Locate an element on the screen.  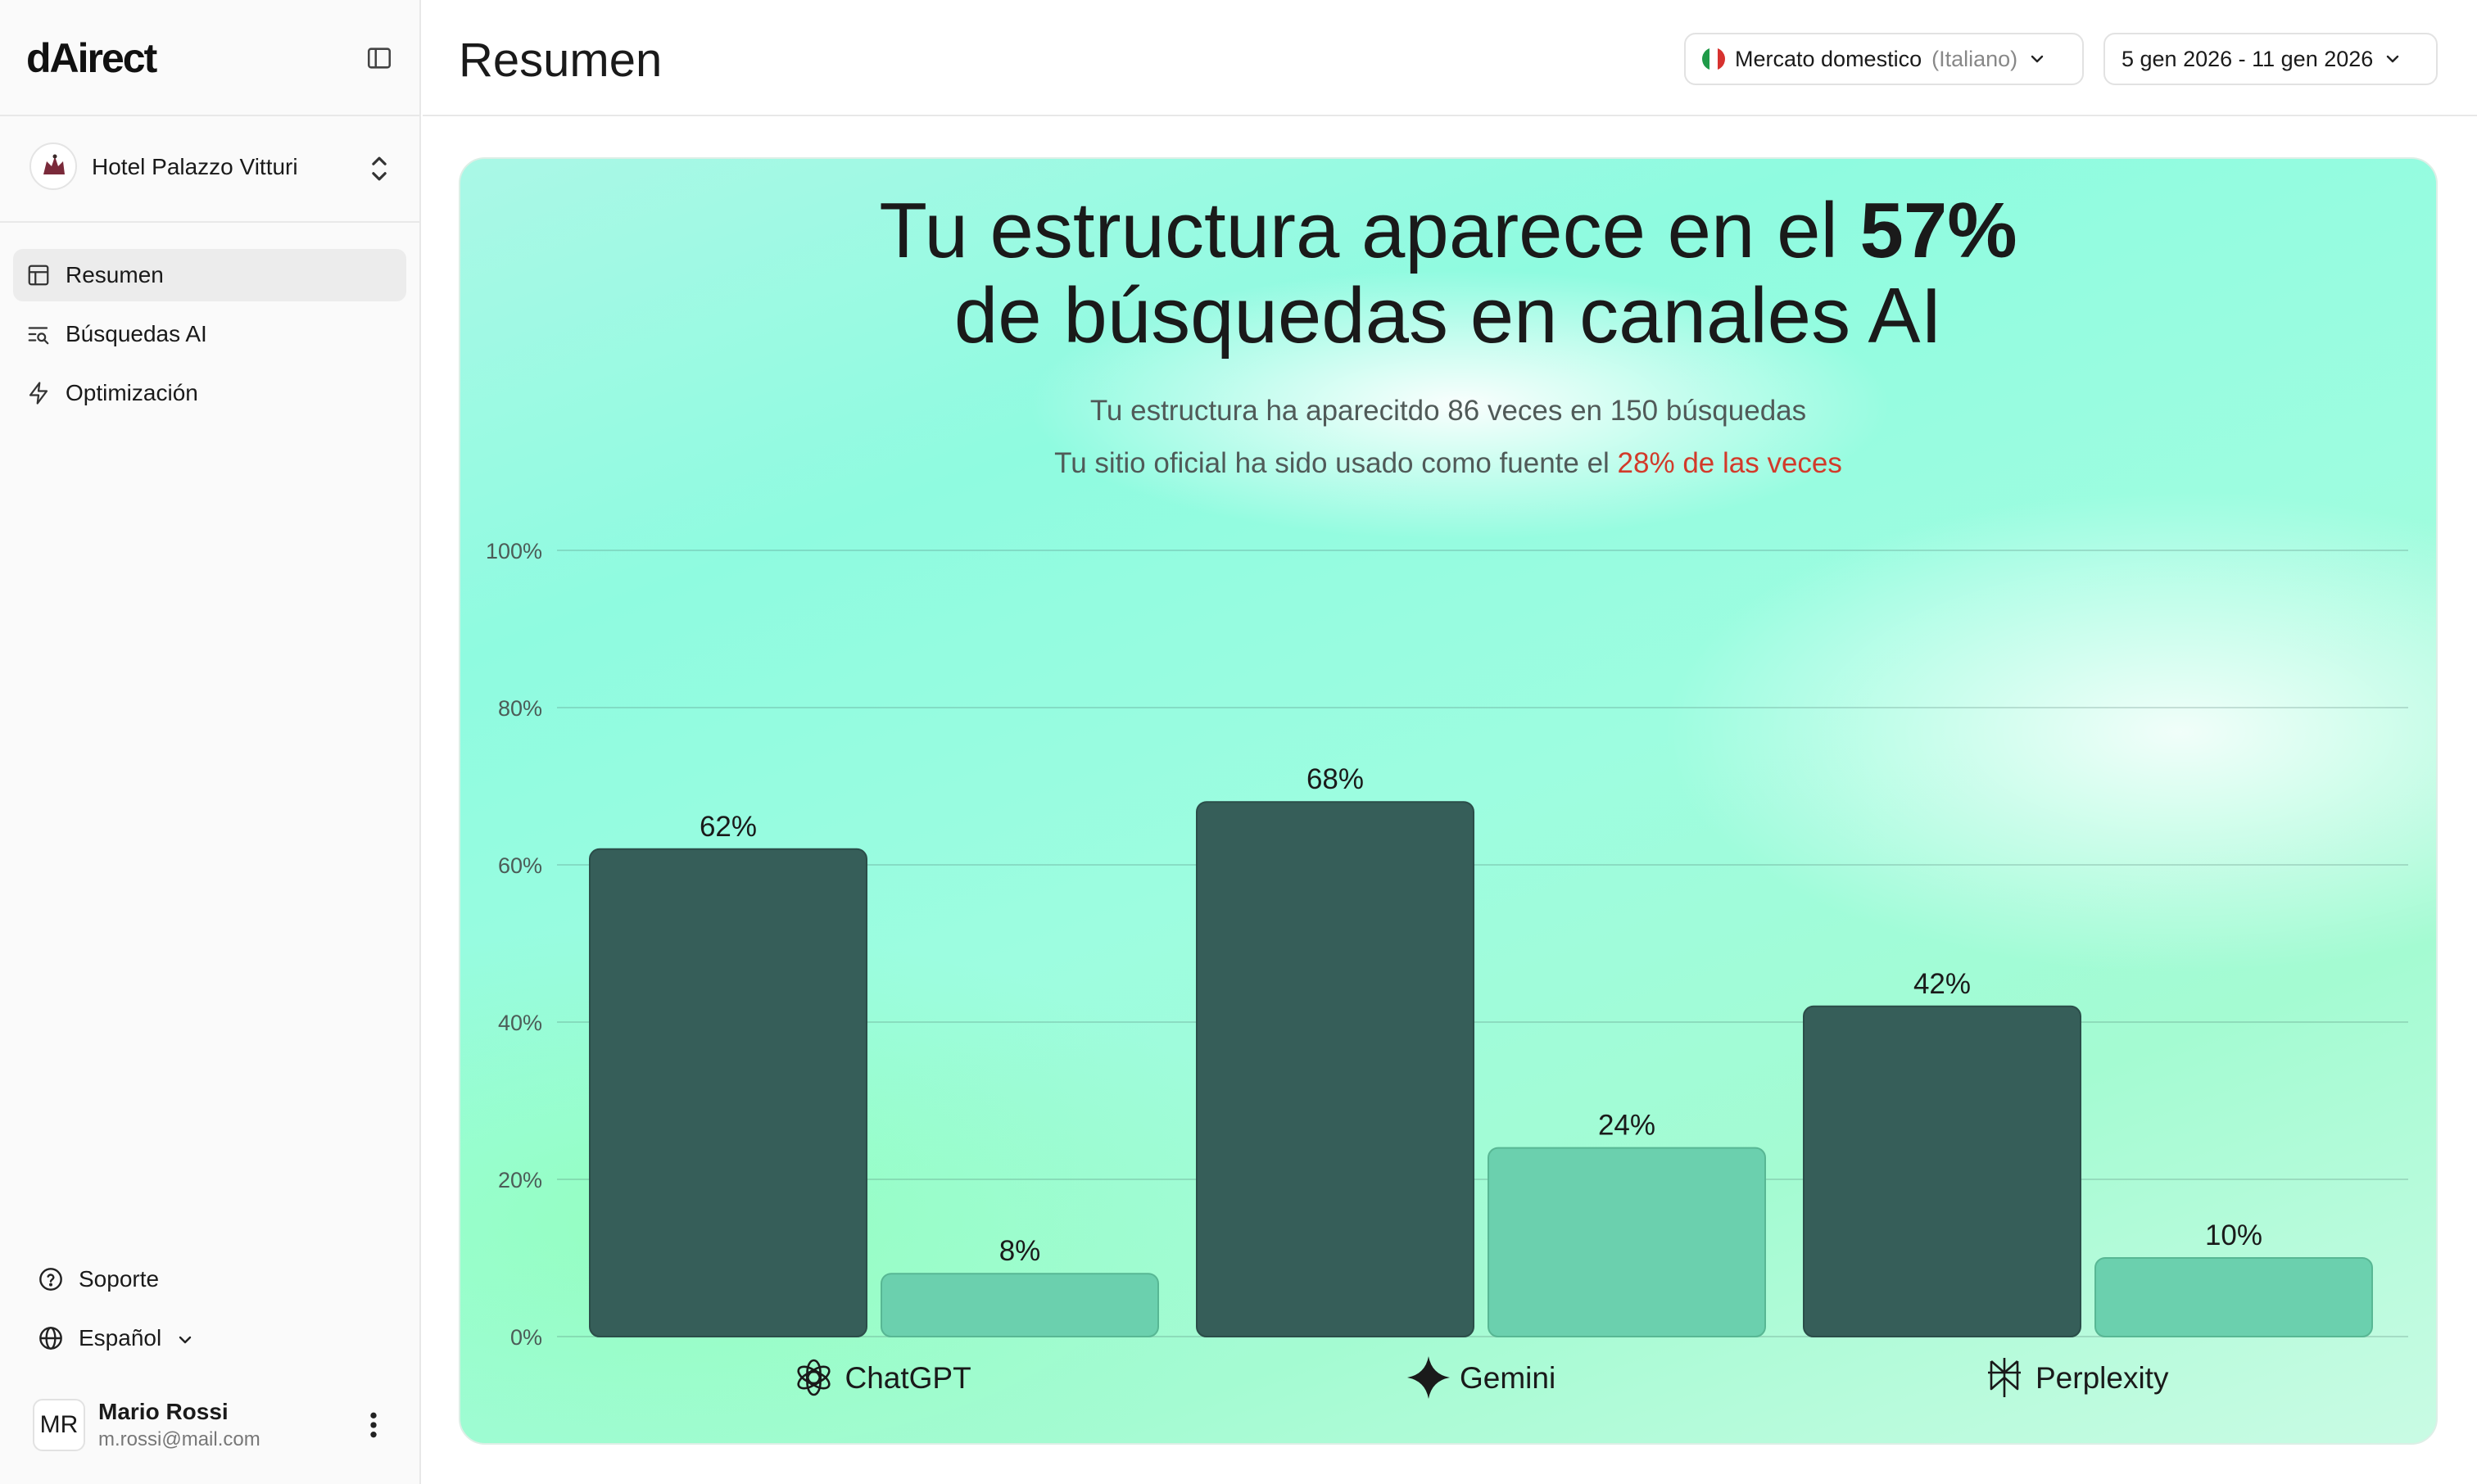
bar-value-label: 10% is located at coordinates (2233, 1235).